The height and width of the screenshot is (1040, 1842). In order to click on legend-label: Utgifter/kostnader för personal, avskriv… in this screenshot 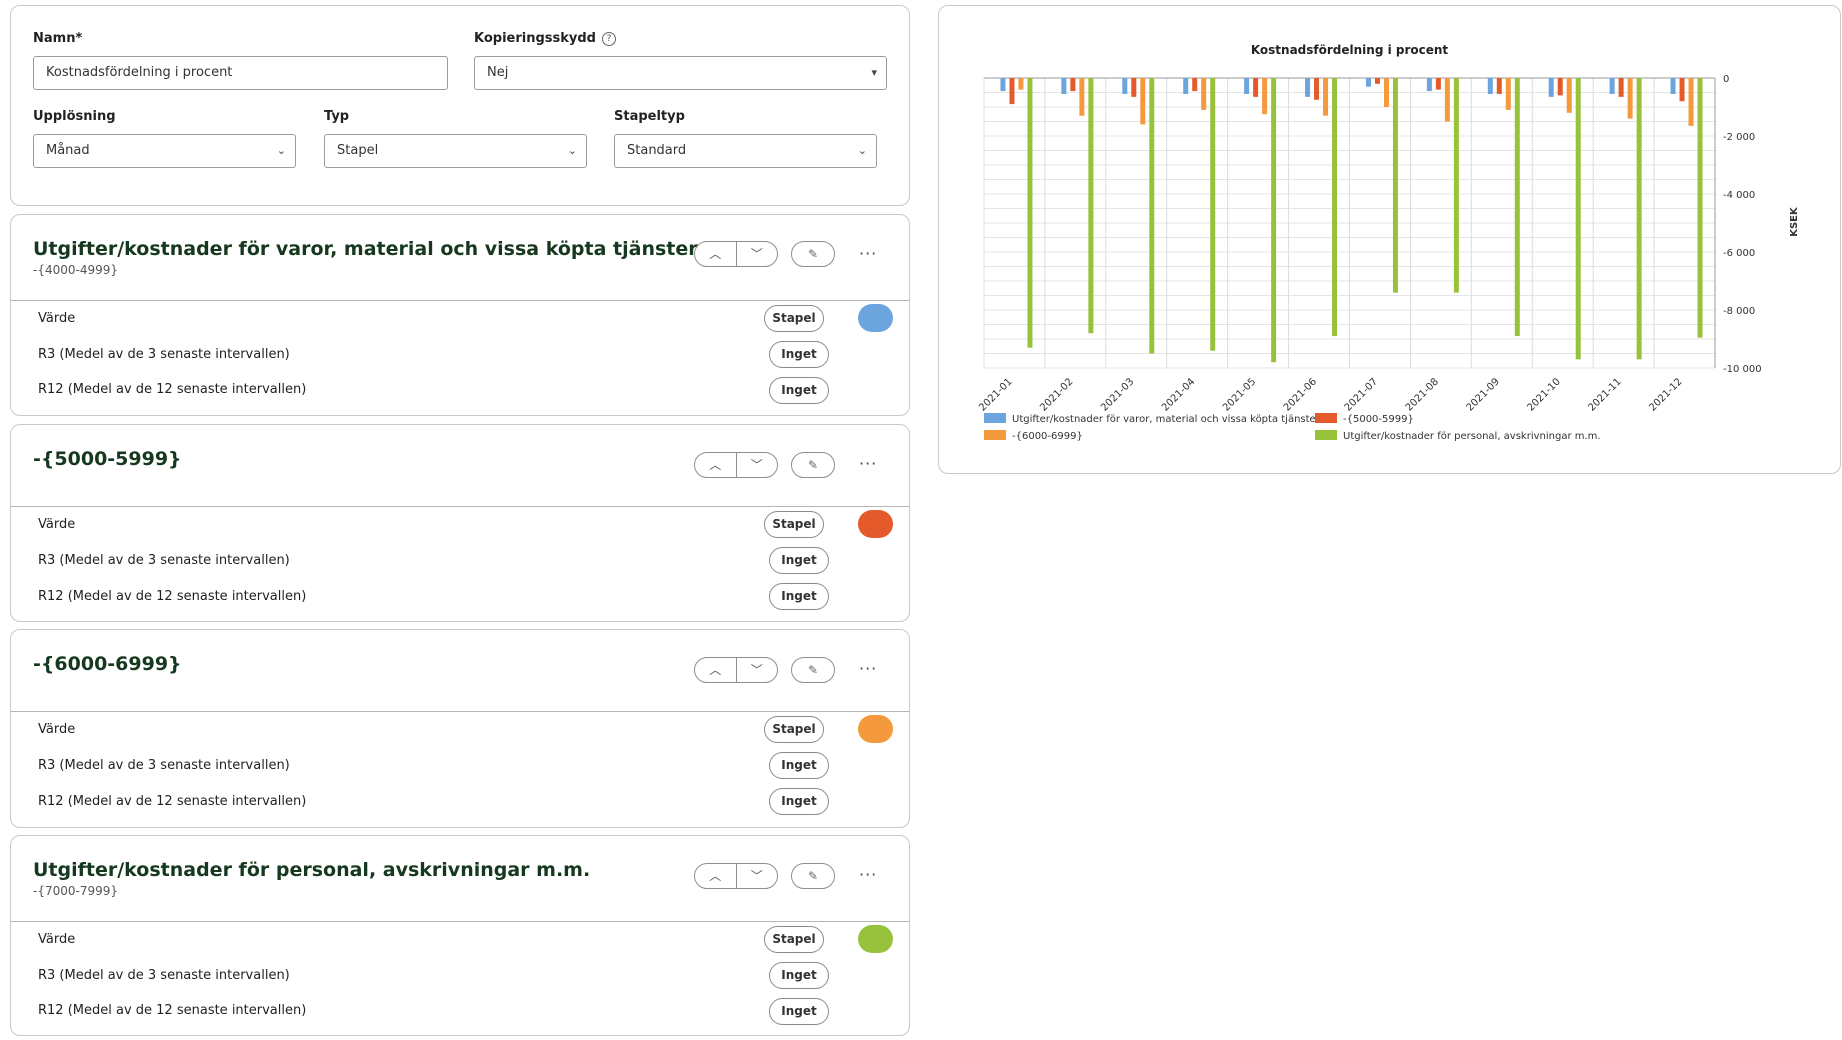, I will do `click(1472, 436)`.